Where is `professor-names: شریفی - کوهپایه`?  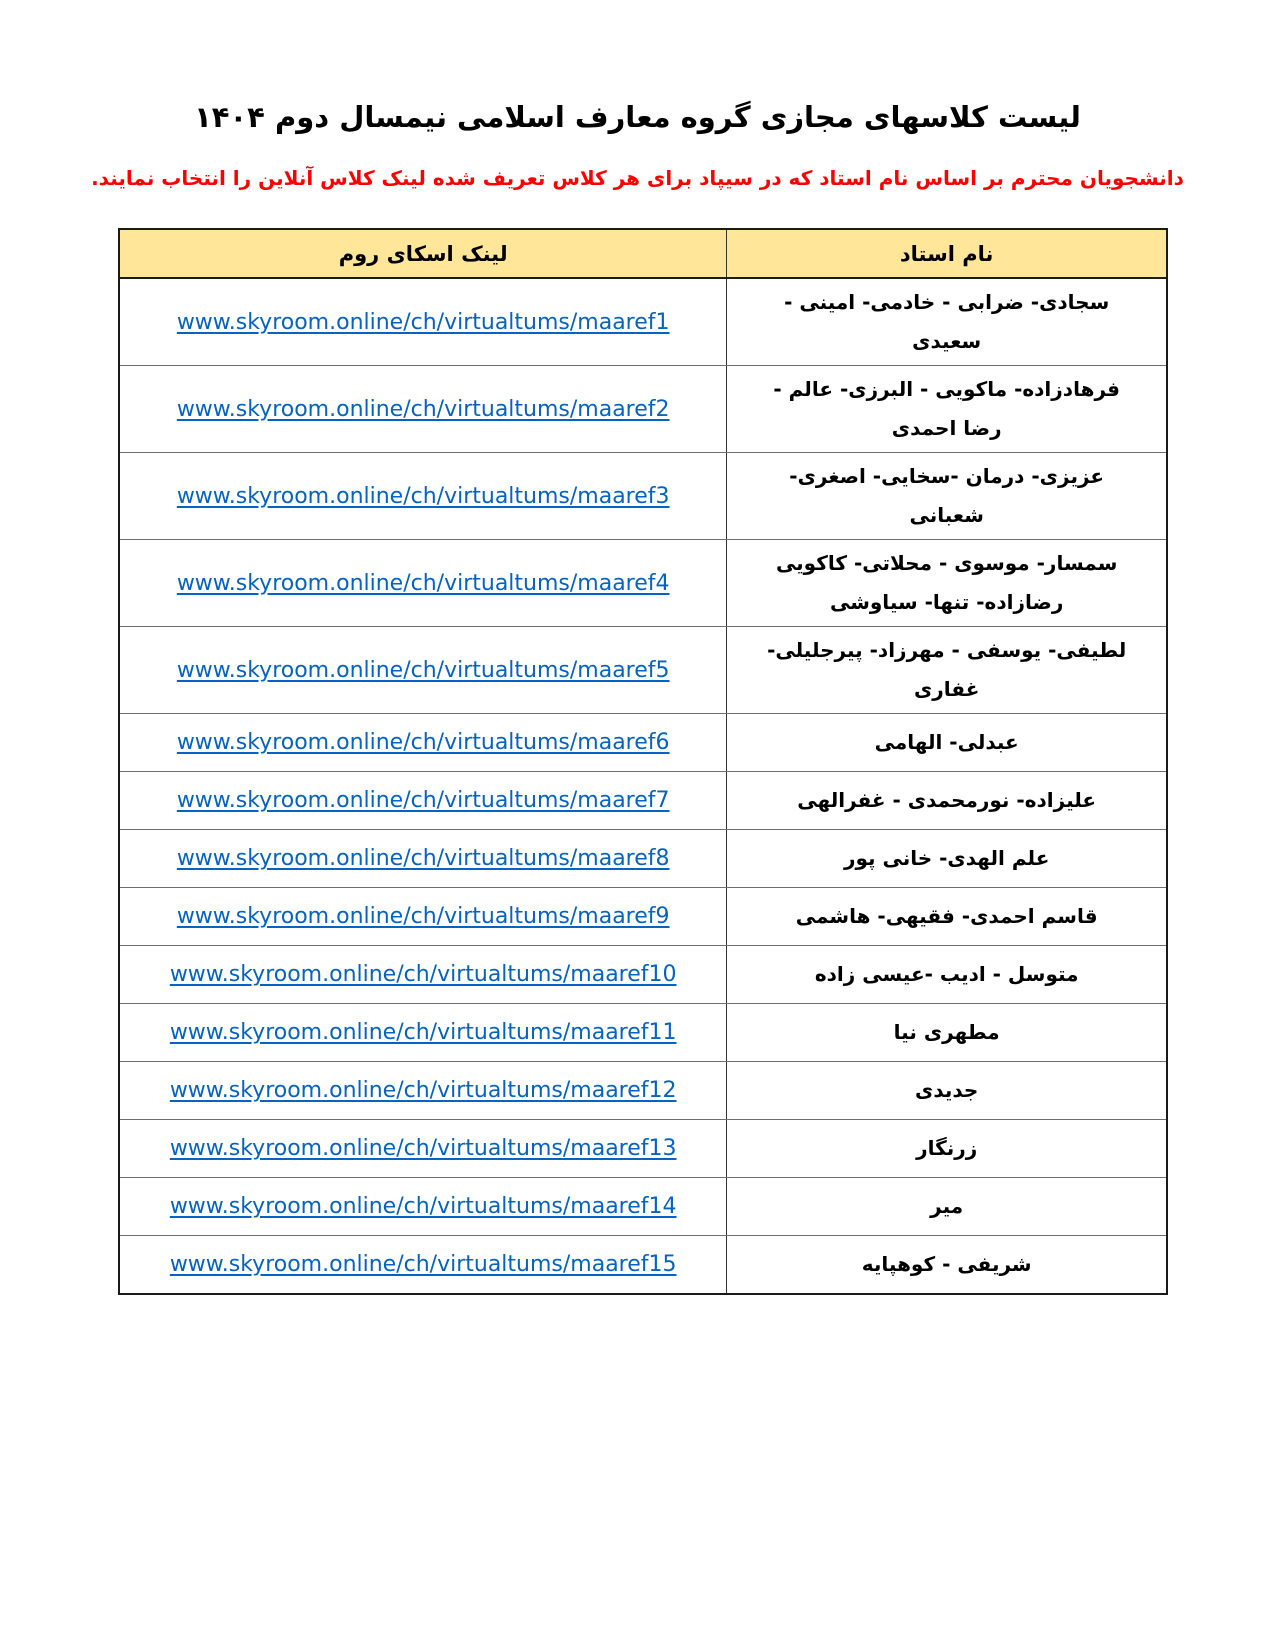 professor-names: شریفی - کوهپایه is located at coordinates (947, 1264).